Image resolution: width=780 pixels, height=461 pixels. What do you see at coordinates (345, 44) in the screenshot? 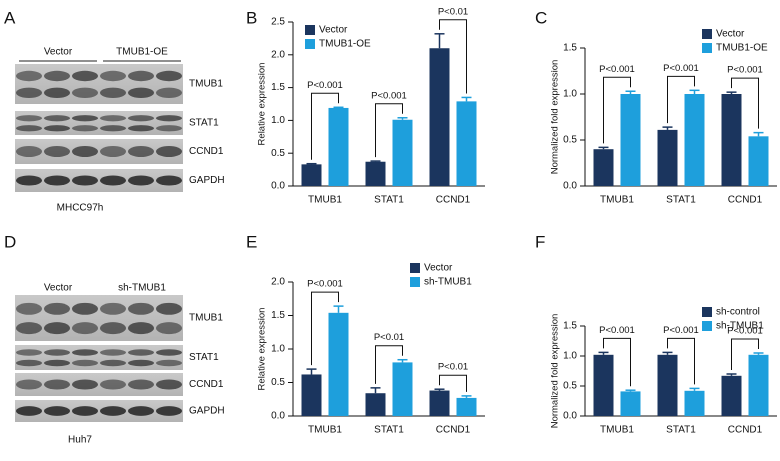
I see `legend-label: TMUB1-OE` at bounding box center [345, 44].